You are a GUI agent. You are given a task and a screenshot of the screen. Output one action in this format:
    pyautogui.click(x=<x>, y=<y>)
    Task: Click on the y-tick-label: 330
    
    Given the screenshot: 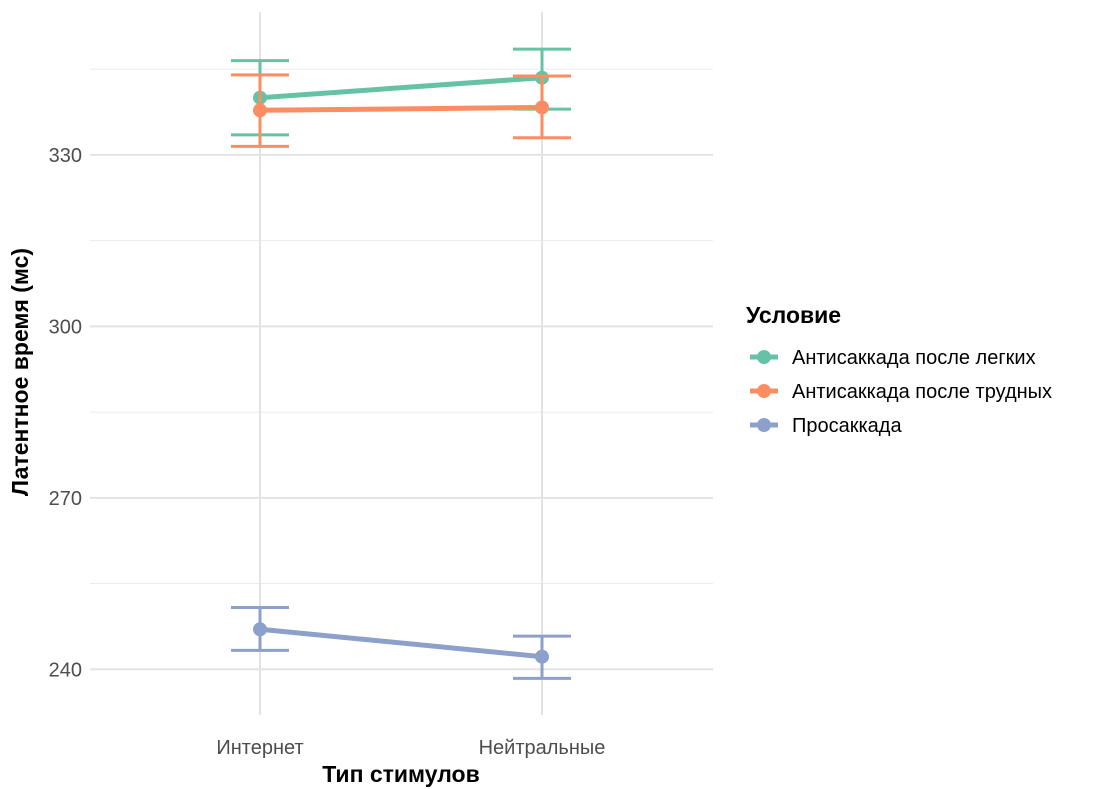 What is the action you would take?
    pyautogui.click(x=65, y=156)
    